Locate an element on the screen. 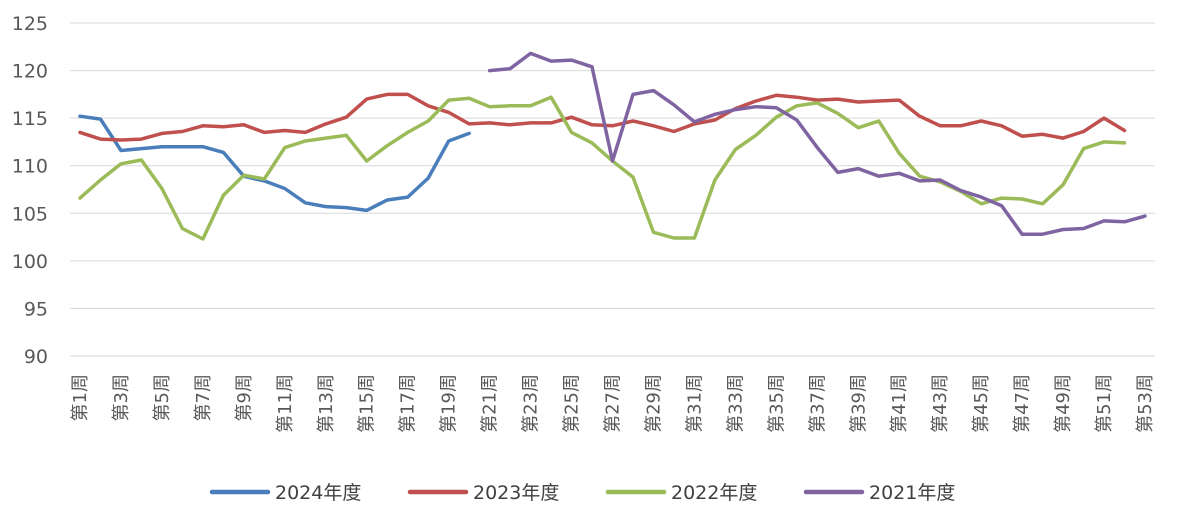  x-tick-label: 第31周 is located at coordinates (694, 403).